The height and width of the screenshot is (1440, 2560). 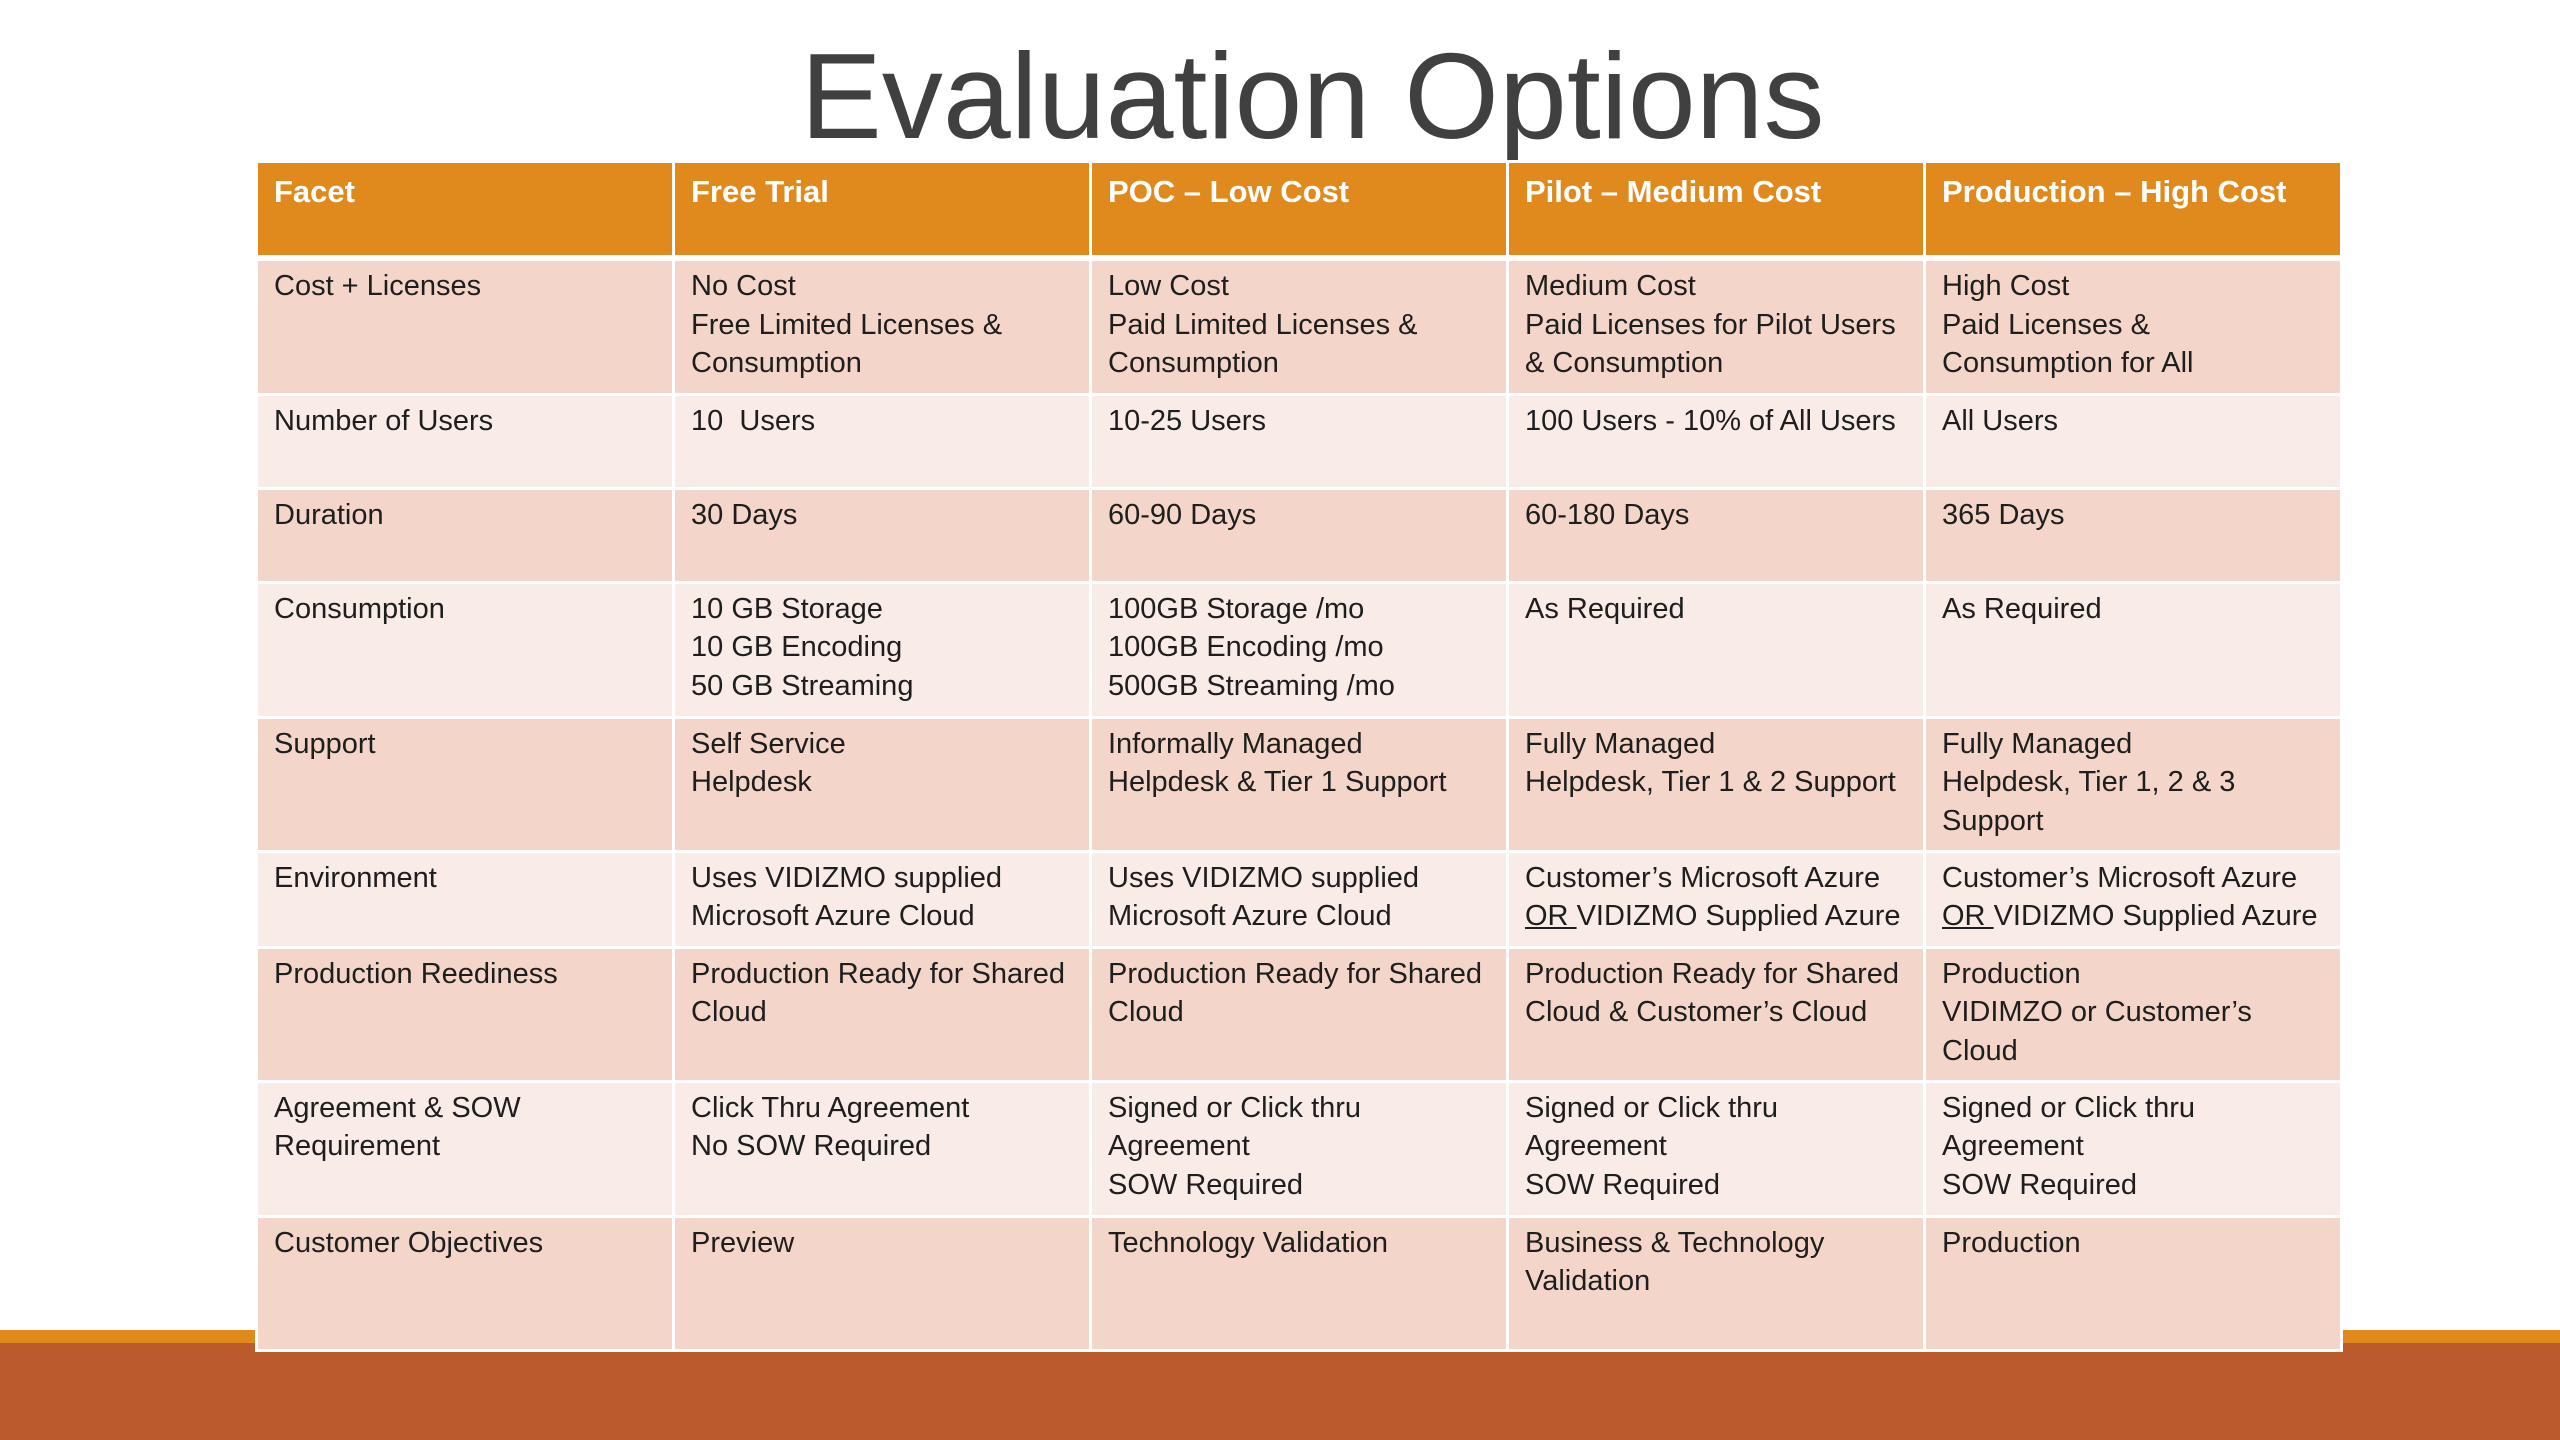 What do you see at coordinates (2120, 877) in the screenshot?
I see `cell-line: Customer’s Microsoft Azure` at bounding box center [2120, 877].